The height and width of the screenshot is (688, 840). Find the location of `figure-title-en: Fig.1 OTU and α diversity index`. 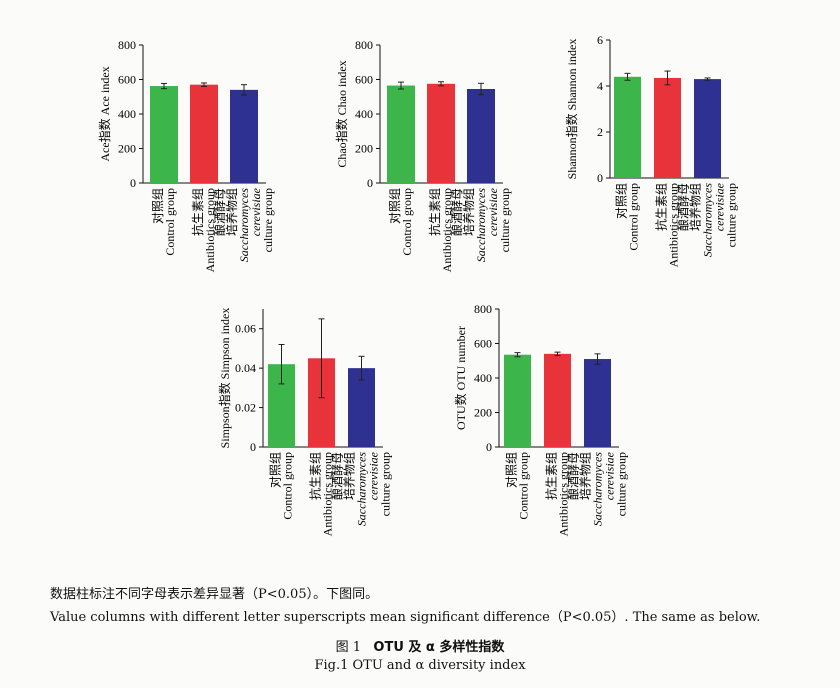

figure-title-en: Fig.1 OTU and α diversity index is located at coordinates (420, 665).